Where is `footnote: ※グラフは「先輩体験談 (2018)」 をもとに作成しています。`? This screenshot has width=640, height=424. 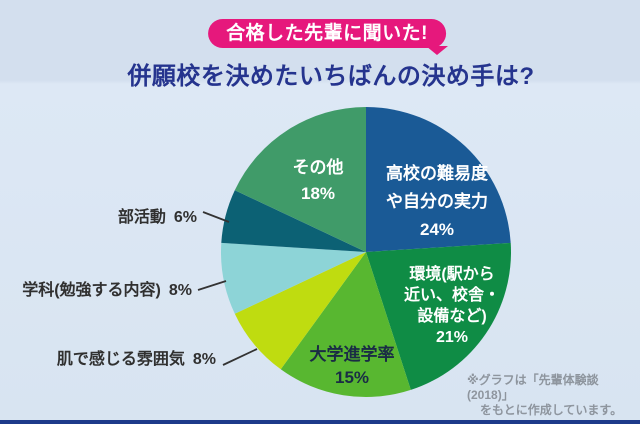 footnote: ※グラフは「先輩体験談 (2018)」 をもとに作成しています。 is located at coordinates (553, 395).